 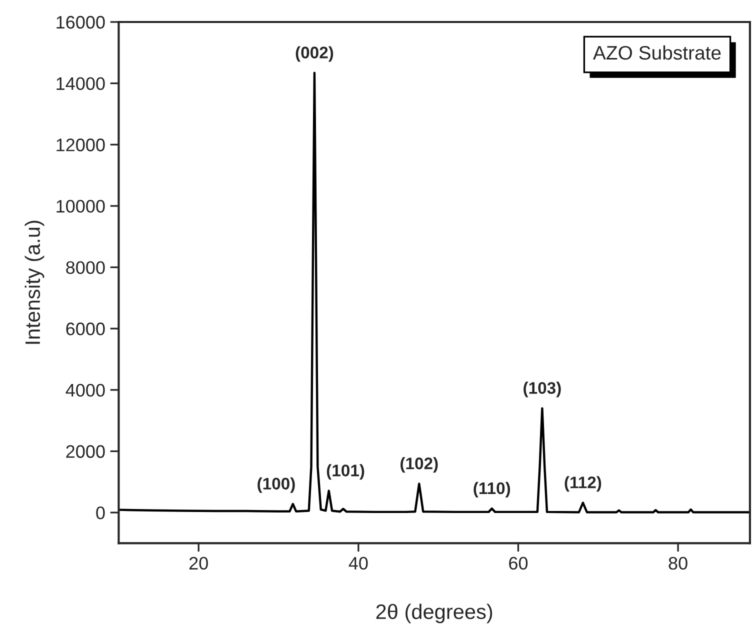 I want to click on x-tick-label: 20, so click(x=198, y=563).